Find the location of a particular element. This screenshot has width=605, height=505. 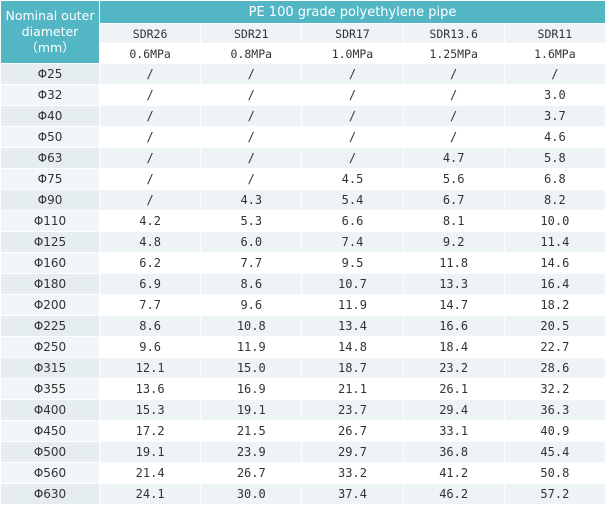

thickness-cell: 9.6 is located at coordinates (251, 305).